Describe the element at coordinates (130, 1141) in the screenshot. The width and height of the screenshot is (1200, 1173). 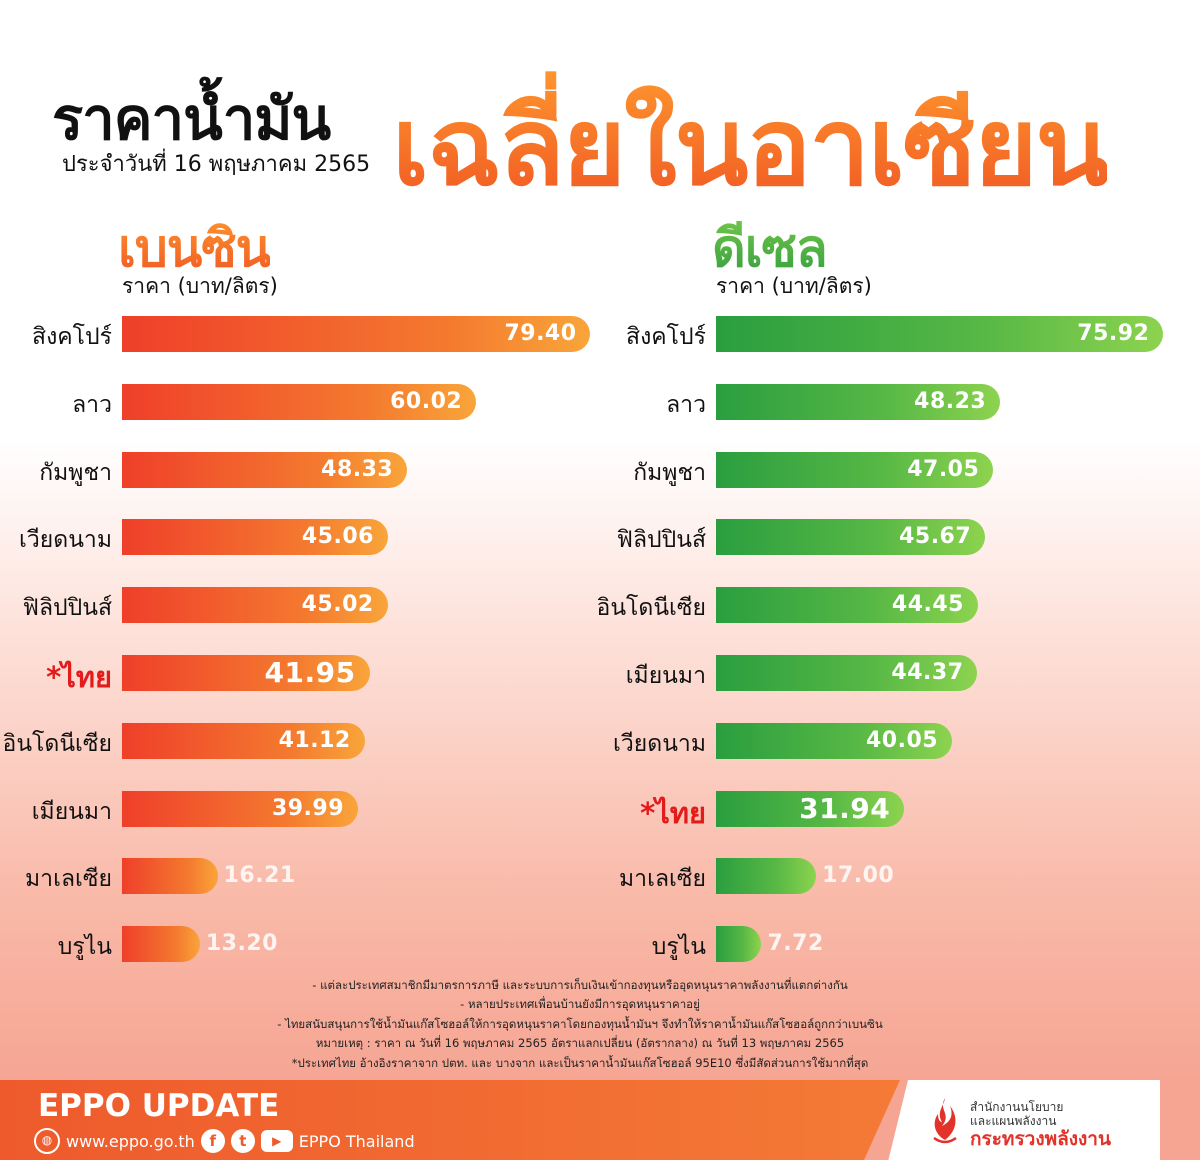
I see `website-link: www.eppo.go.th` at that location.